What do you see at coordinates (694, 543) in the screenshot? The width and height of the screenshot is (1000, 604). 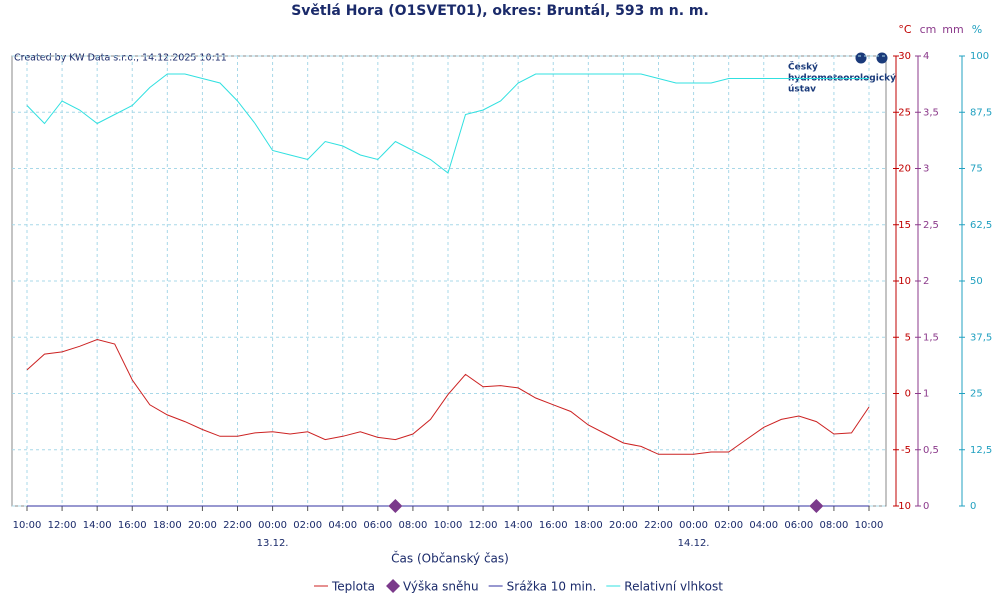 I see `date-label: 14.12.` at bounding box center [694, 543].